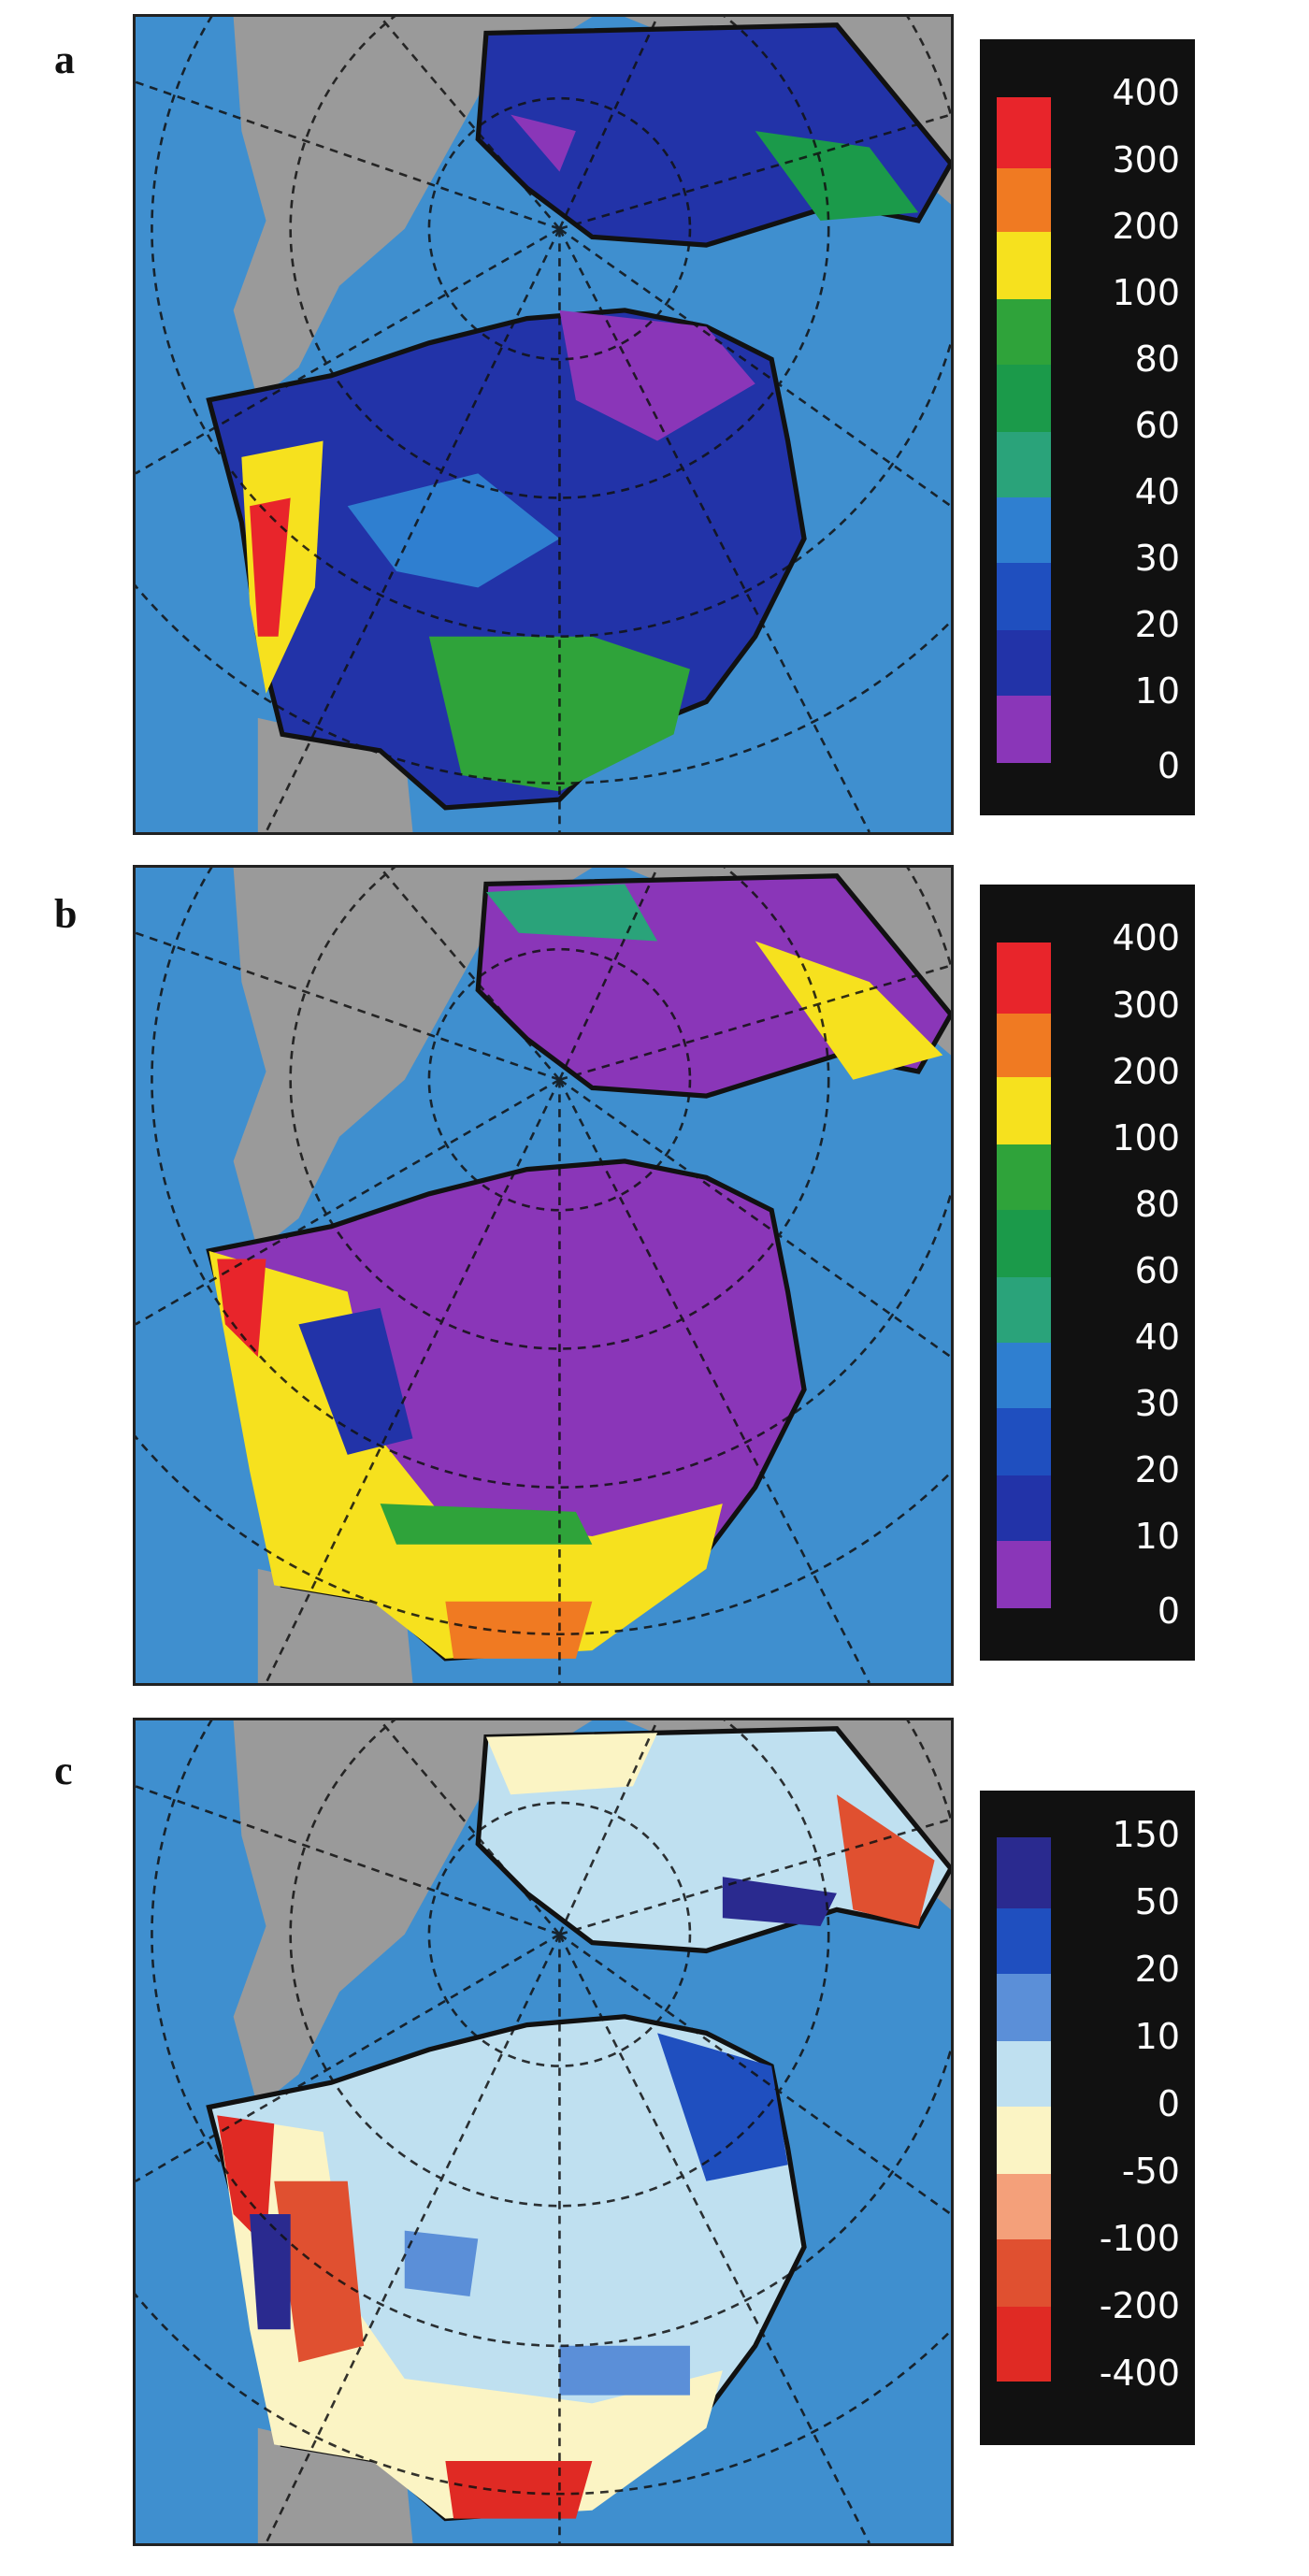  Describe the element at coordinates (1146, 160) in the screenshot. I see `legend-a-tick: 300` at that location.